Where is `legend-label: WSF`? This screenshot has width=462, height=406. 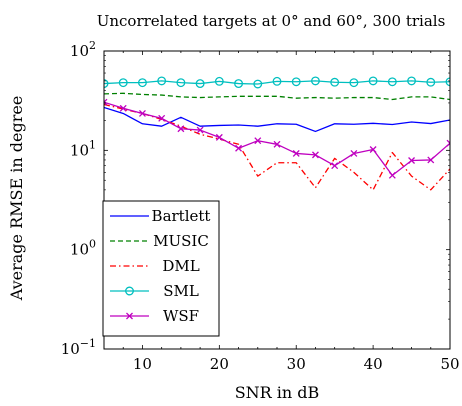 legend-label: WSF is located at coordinates (181, 316).